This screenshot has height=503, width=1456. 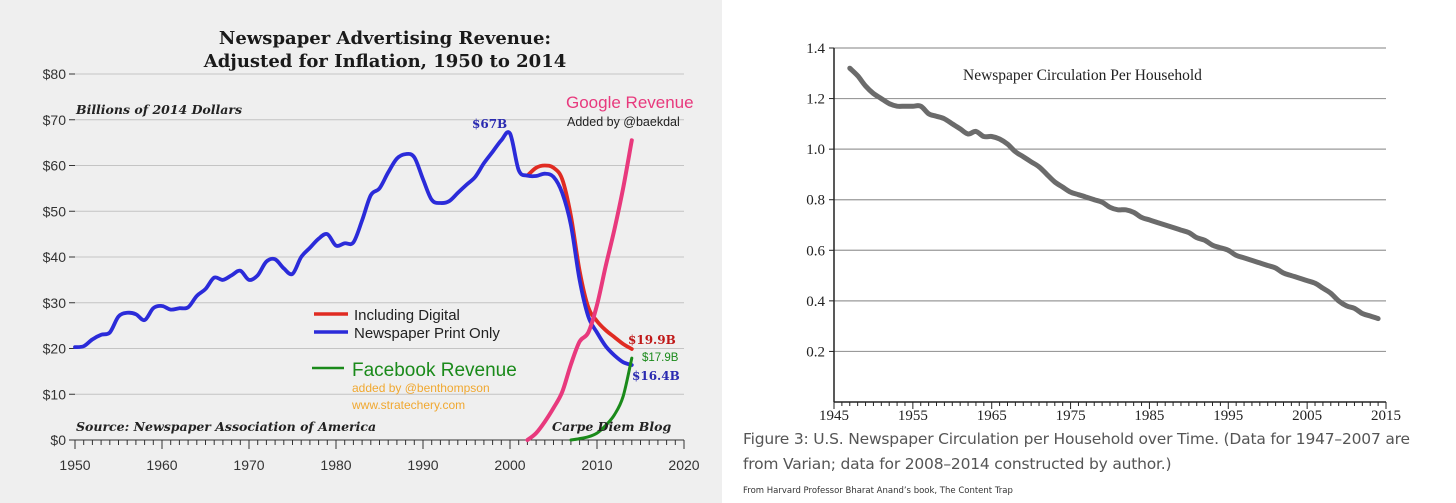 I want to click on y-tick-label: $40, so click(x=55, y=257).